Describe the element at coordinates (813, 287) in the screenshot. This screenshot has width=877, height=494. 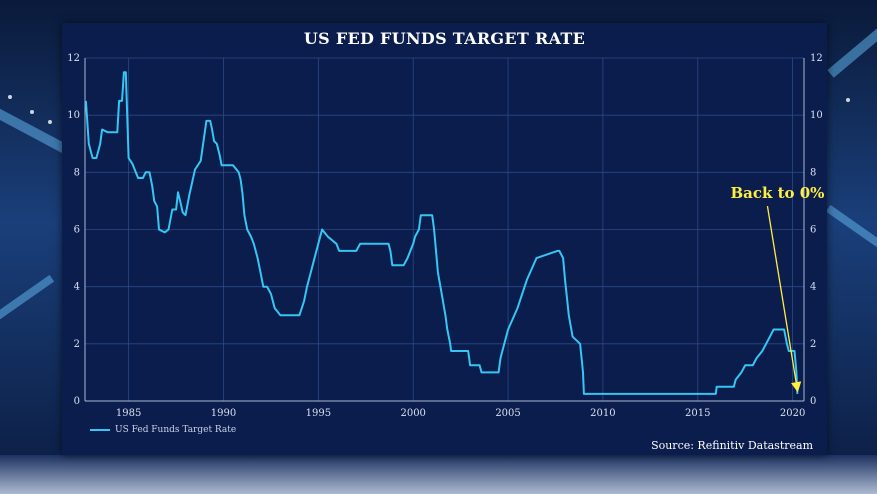
I see `y-tick-label-right: 4` at that location.